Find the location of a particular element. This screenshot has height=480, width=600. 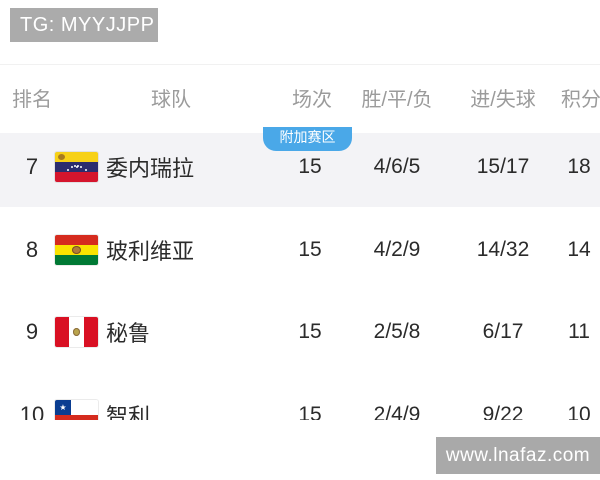

bolivia-flag-icon is located at coordinates (76, 250).